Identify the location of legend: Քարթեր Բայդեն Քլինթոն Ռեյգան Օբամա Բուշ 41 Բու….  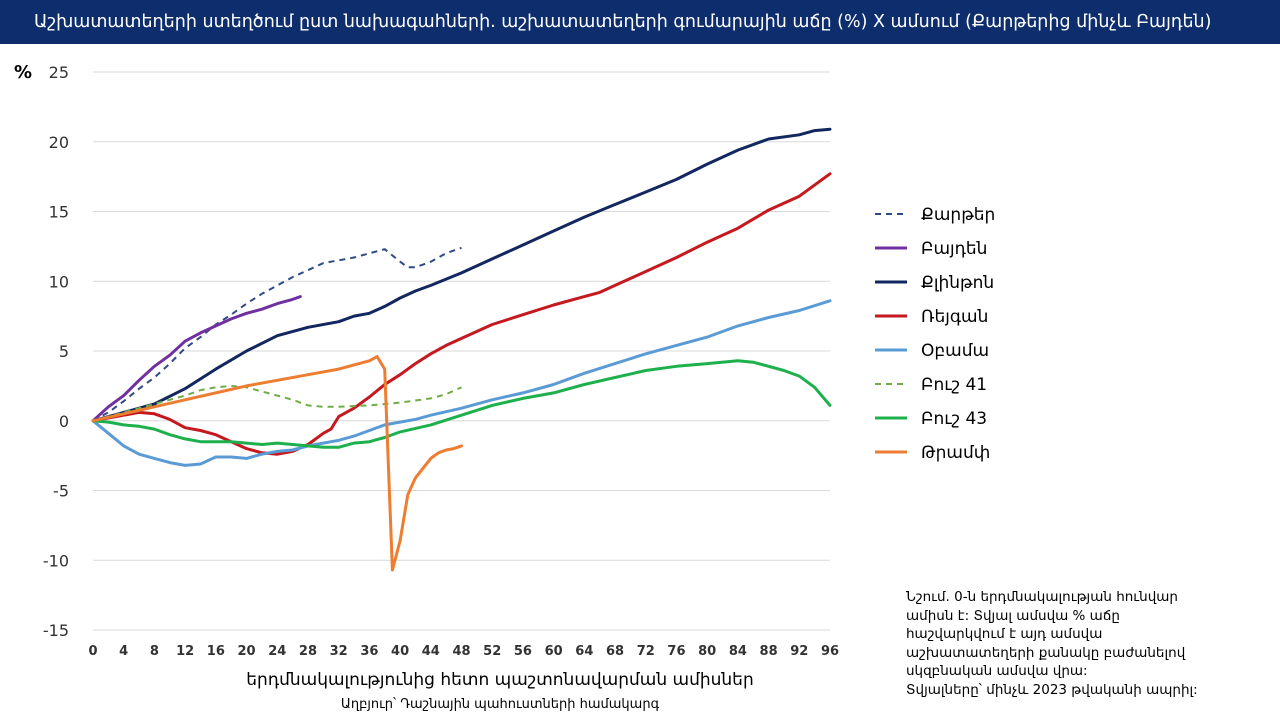
(935, 334).